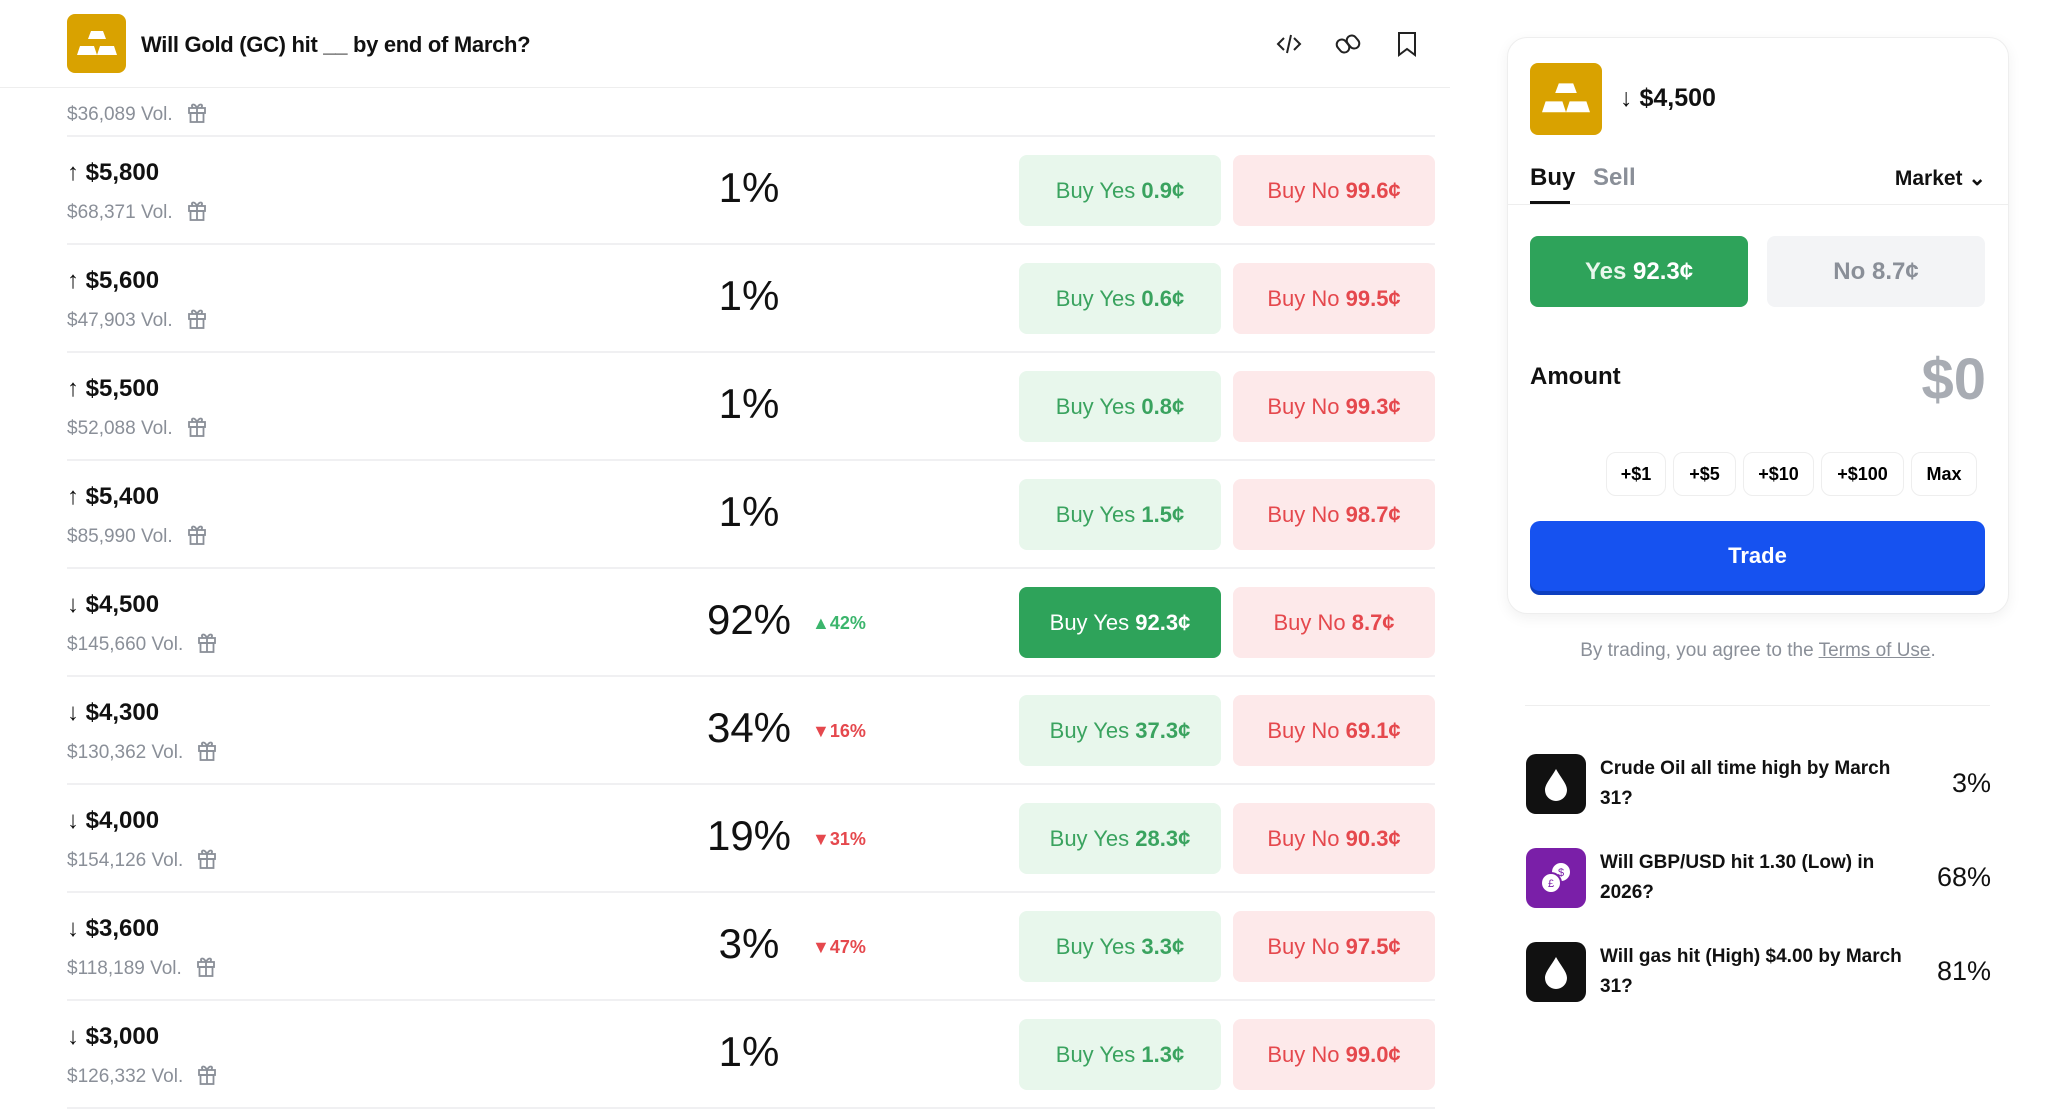 The image size is (2048, 1119). Describe the element at coordinates (1120, 622) in the screenshot. I see `buy-yes-button: Buy Yes 92.3¢` at that location.